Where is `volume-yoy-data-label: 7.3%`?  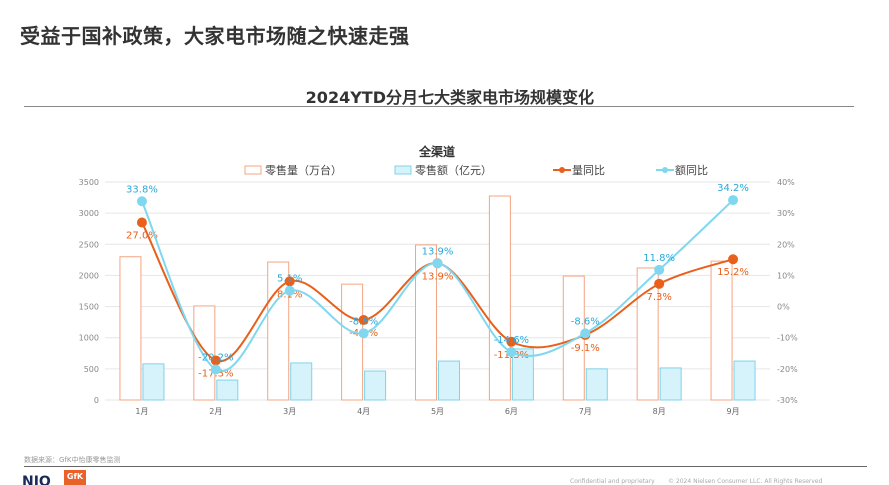
volume-yoy-data-label: 7.3% is located at coordinates (658, 297).